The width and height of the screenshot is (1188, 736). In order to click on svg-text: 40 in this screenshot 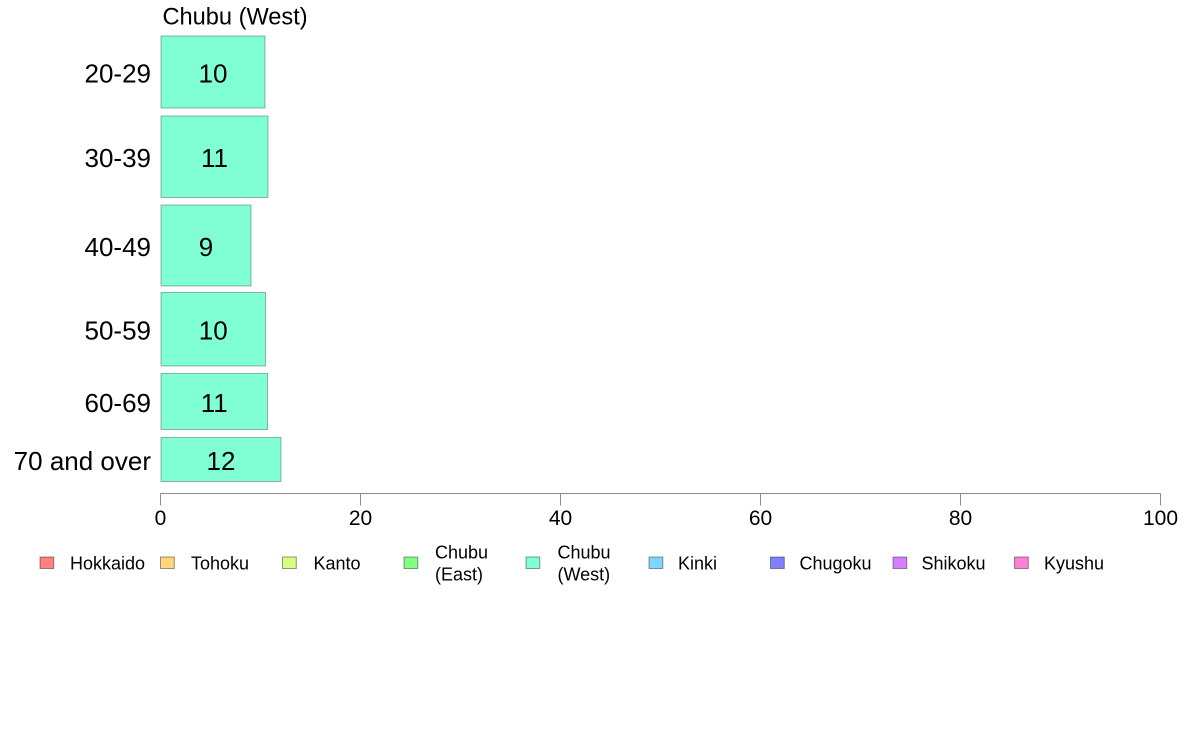, I will do `click(560, 518)`.